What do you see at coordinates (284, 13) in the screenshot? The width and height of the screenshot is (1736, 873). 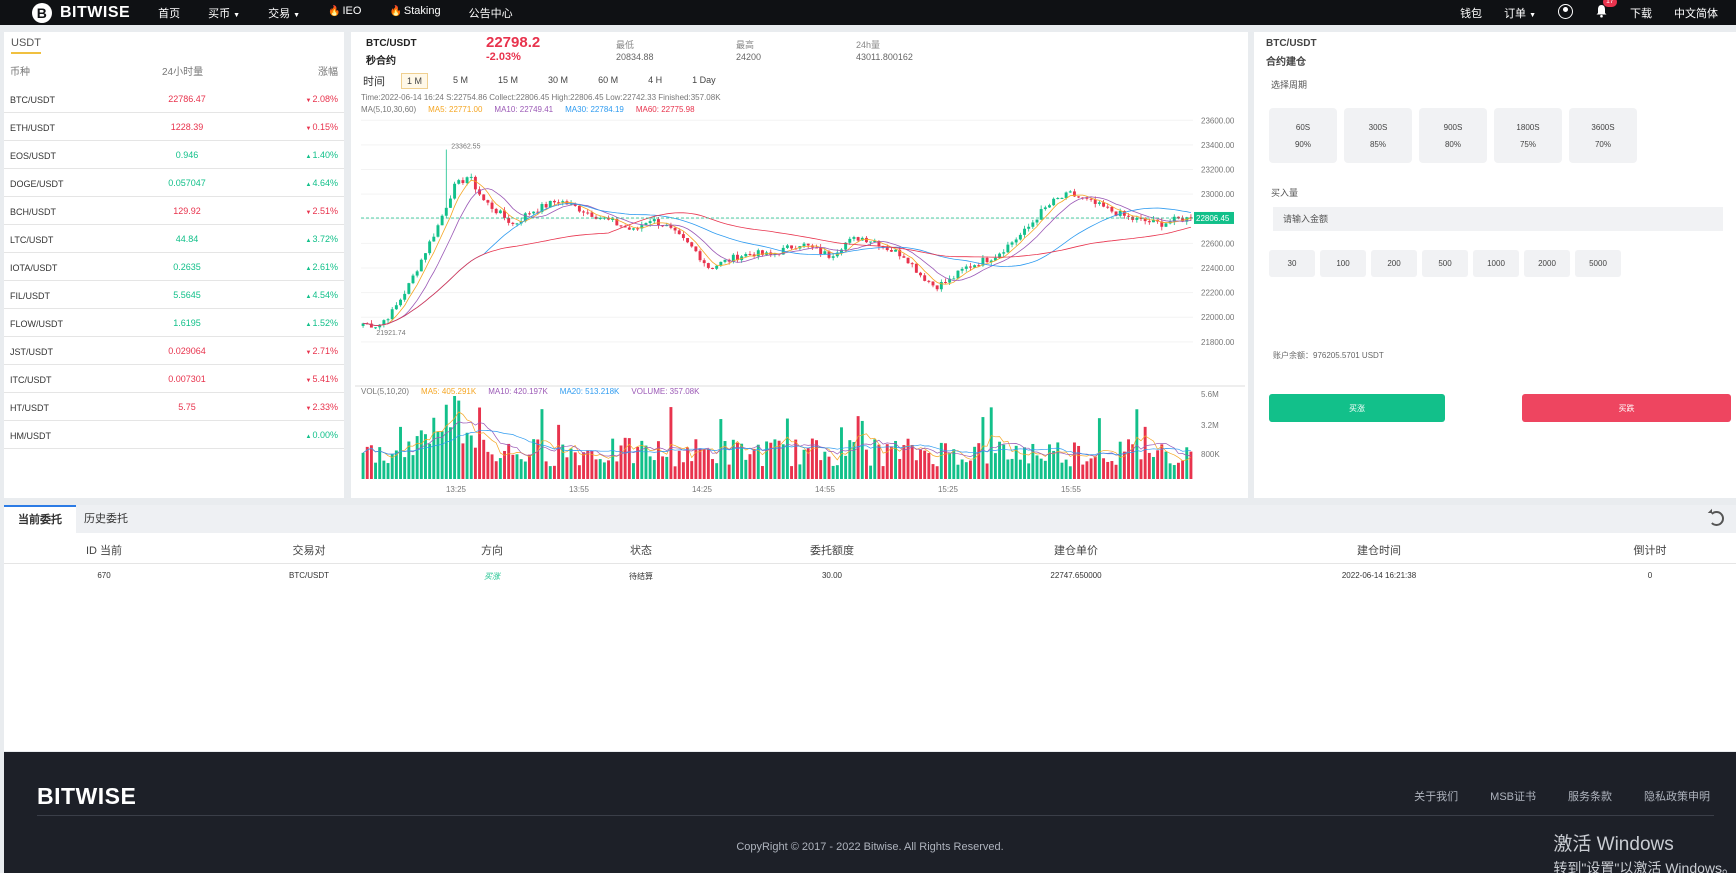 I see `nav-item-2: 交易 ▼` at bounding box center [284, 13].